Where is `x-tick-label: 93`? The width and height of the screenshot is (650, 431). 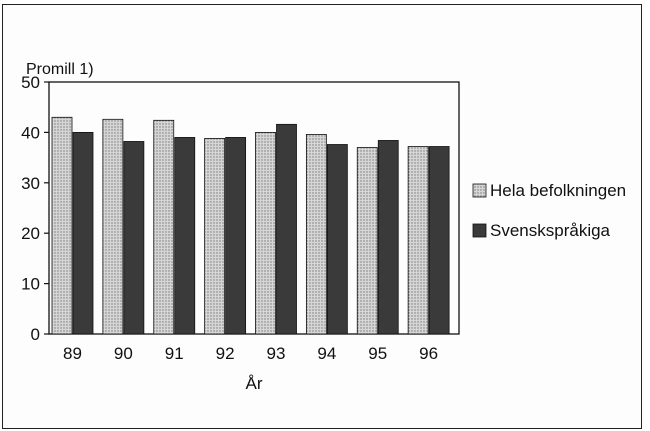 x-tick-label: 93 is located at coordinates (276, 353).